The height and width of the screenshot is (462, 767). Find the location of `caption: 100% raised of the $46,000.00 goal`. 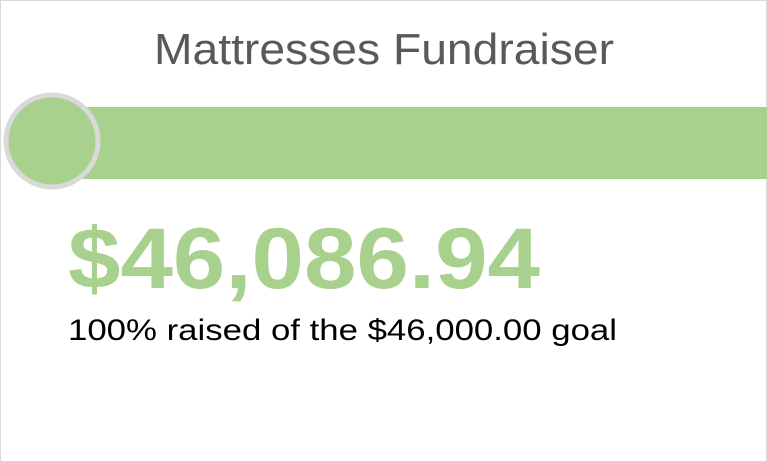

caption: 100% raised of the $46,000.00 goal is located at coordinates (342, 330).